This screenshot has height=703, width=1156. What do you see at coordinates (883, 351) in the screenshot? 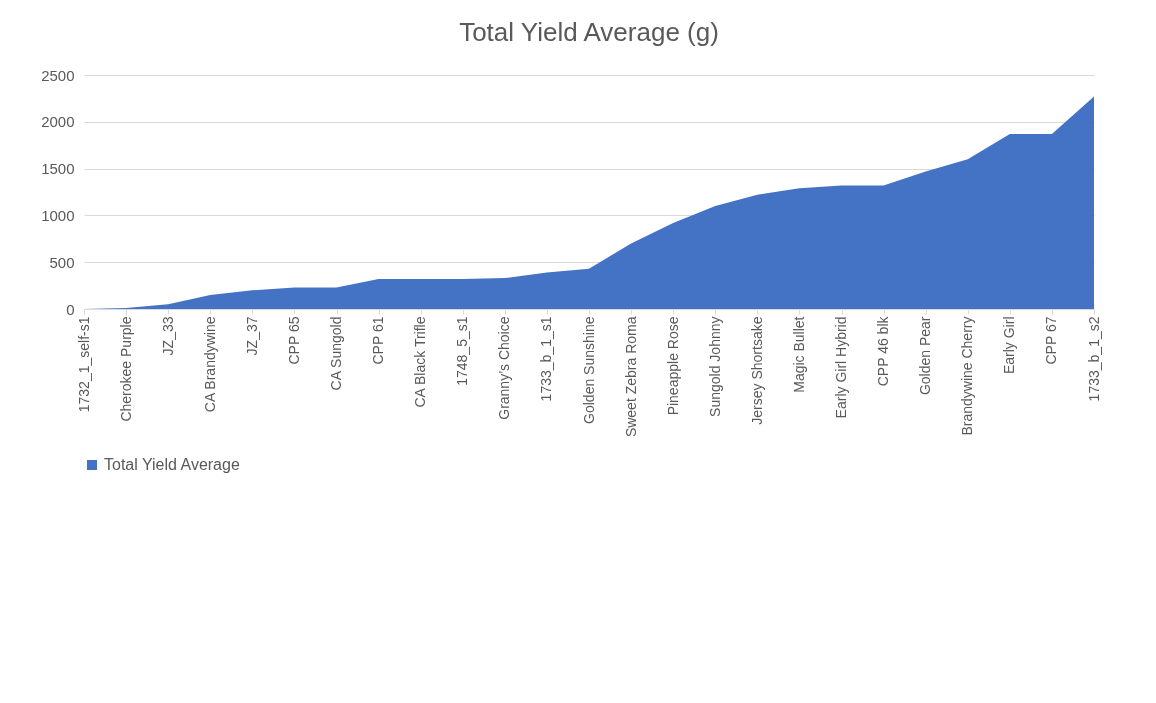
I see `x-tick-label: CPP 46 blk` at bounding box center [883, 351].